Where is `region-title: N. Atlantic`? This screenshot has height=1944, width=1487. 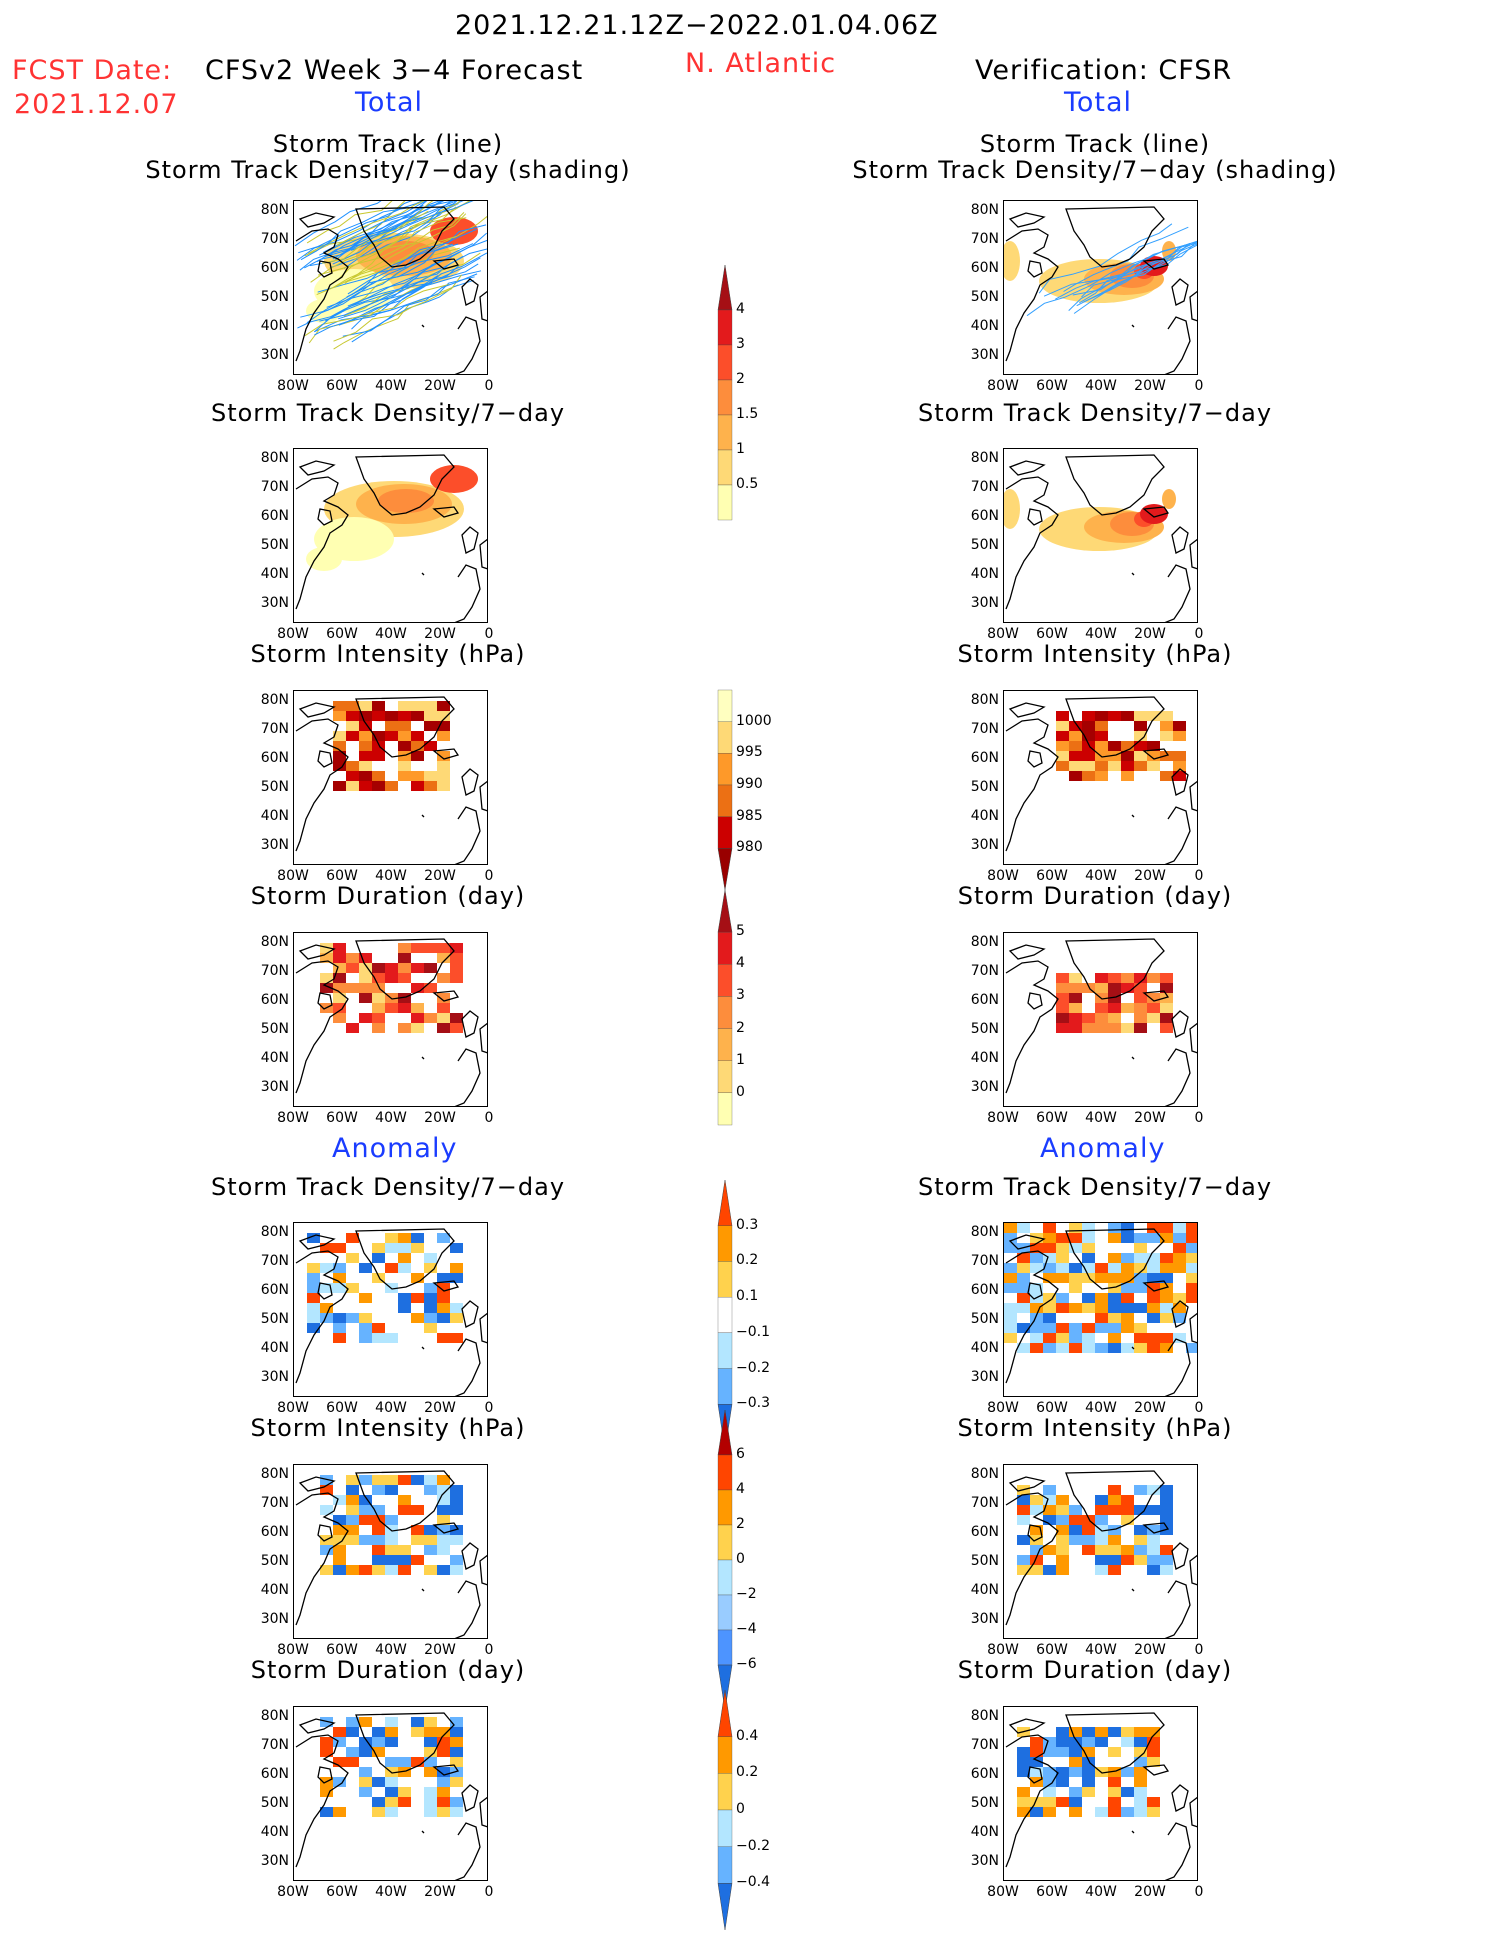
region-title: N. Atlantic is located at coordinates (761, 63).